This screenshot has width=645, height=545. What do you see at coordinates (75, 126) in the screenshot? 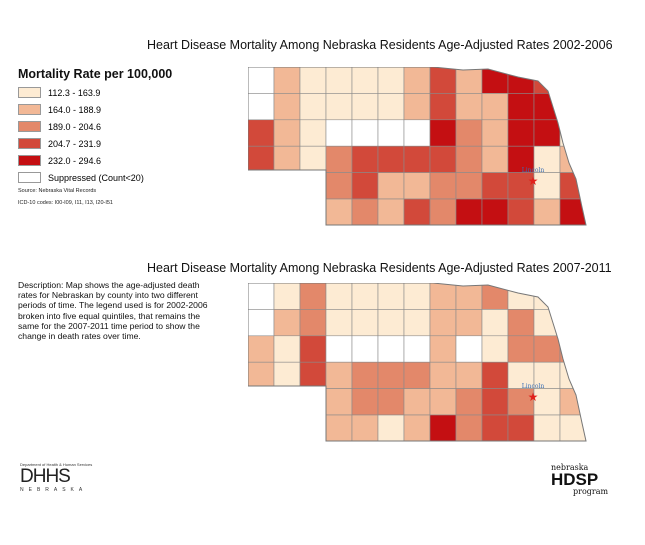
I see `legend-label: 189.0 - 204.6` at bounding box center [75, 126].